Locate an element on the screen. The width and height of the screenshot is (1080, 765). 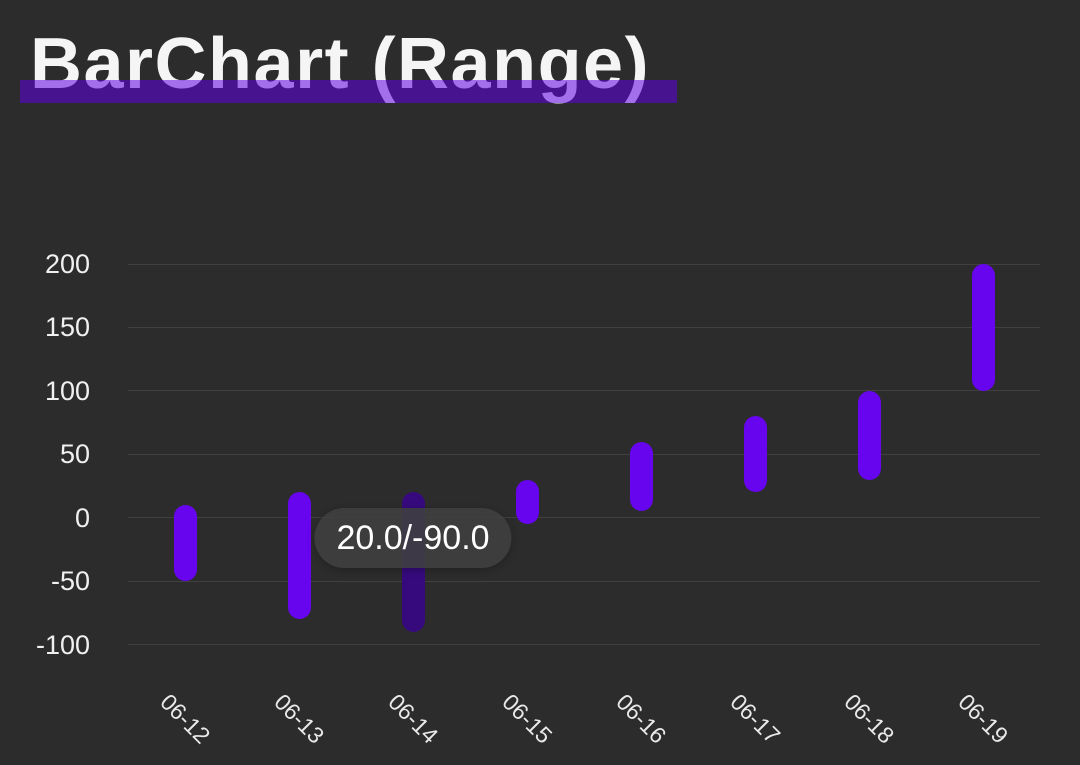
x-axis-label-06-13: 06-13 is located at coordinates (299, 718).